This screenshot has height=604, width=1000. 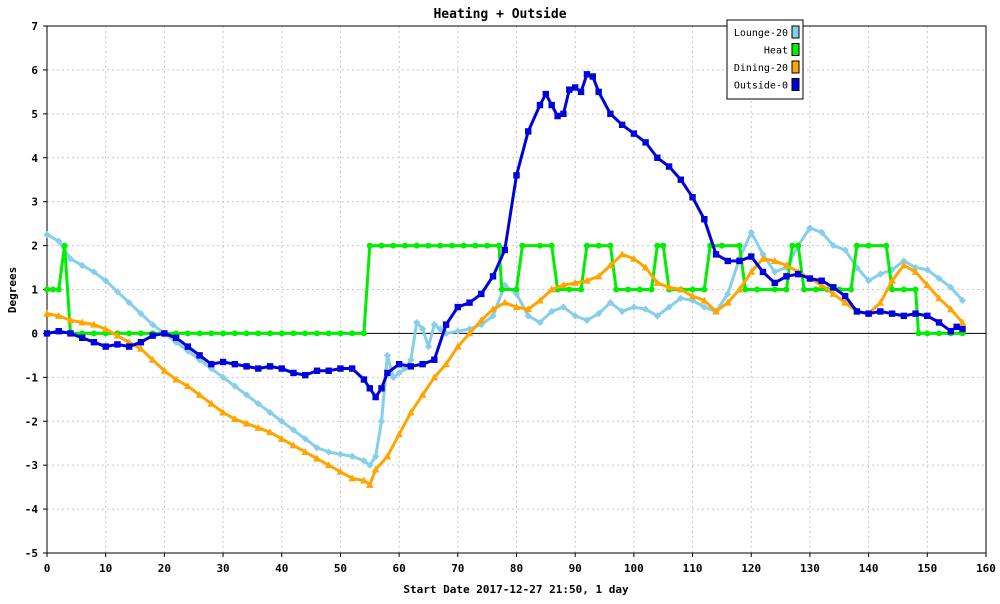 What do you see at coordinates (31, 421) in the screenshot?
I see `y-tick-label: -2` at bounding box center [31, 421].